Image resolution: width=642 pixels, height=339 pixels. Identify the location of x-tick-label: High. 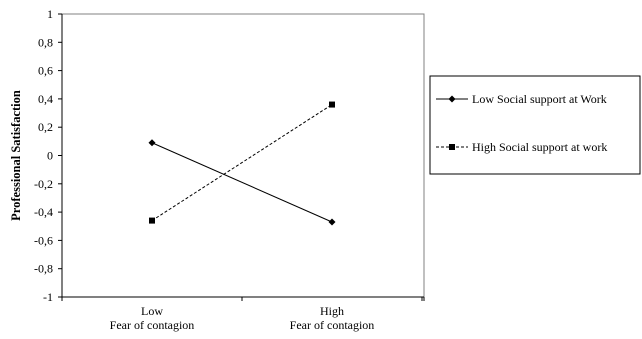
(332, 311).